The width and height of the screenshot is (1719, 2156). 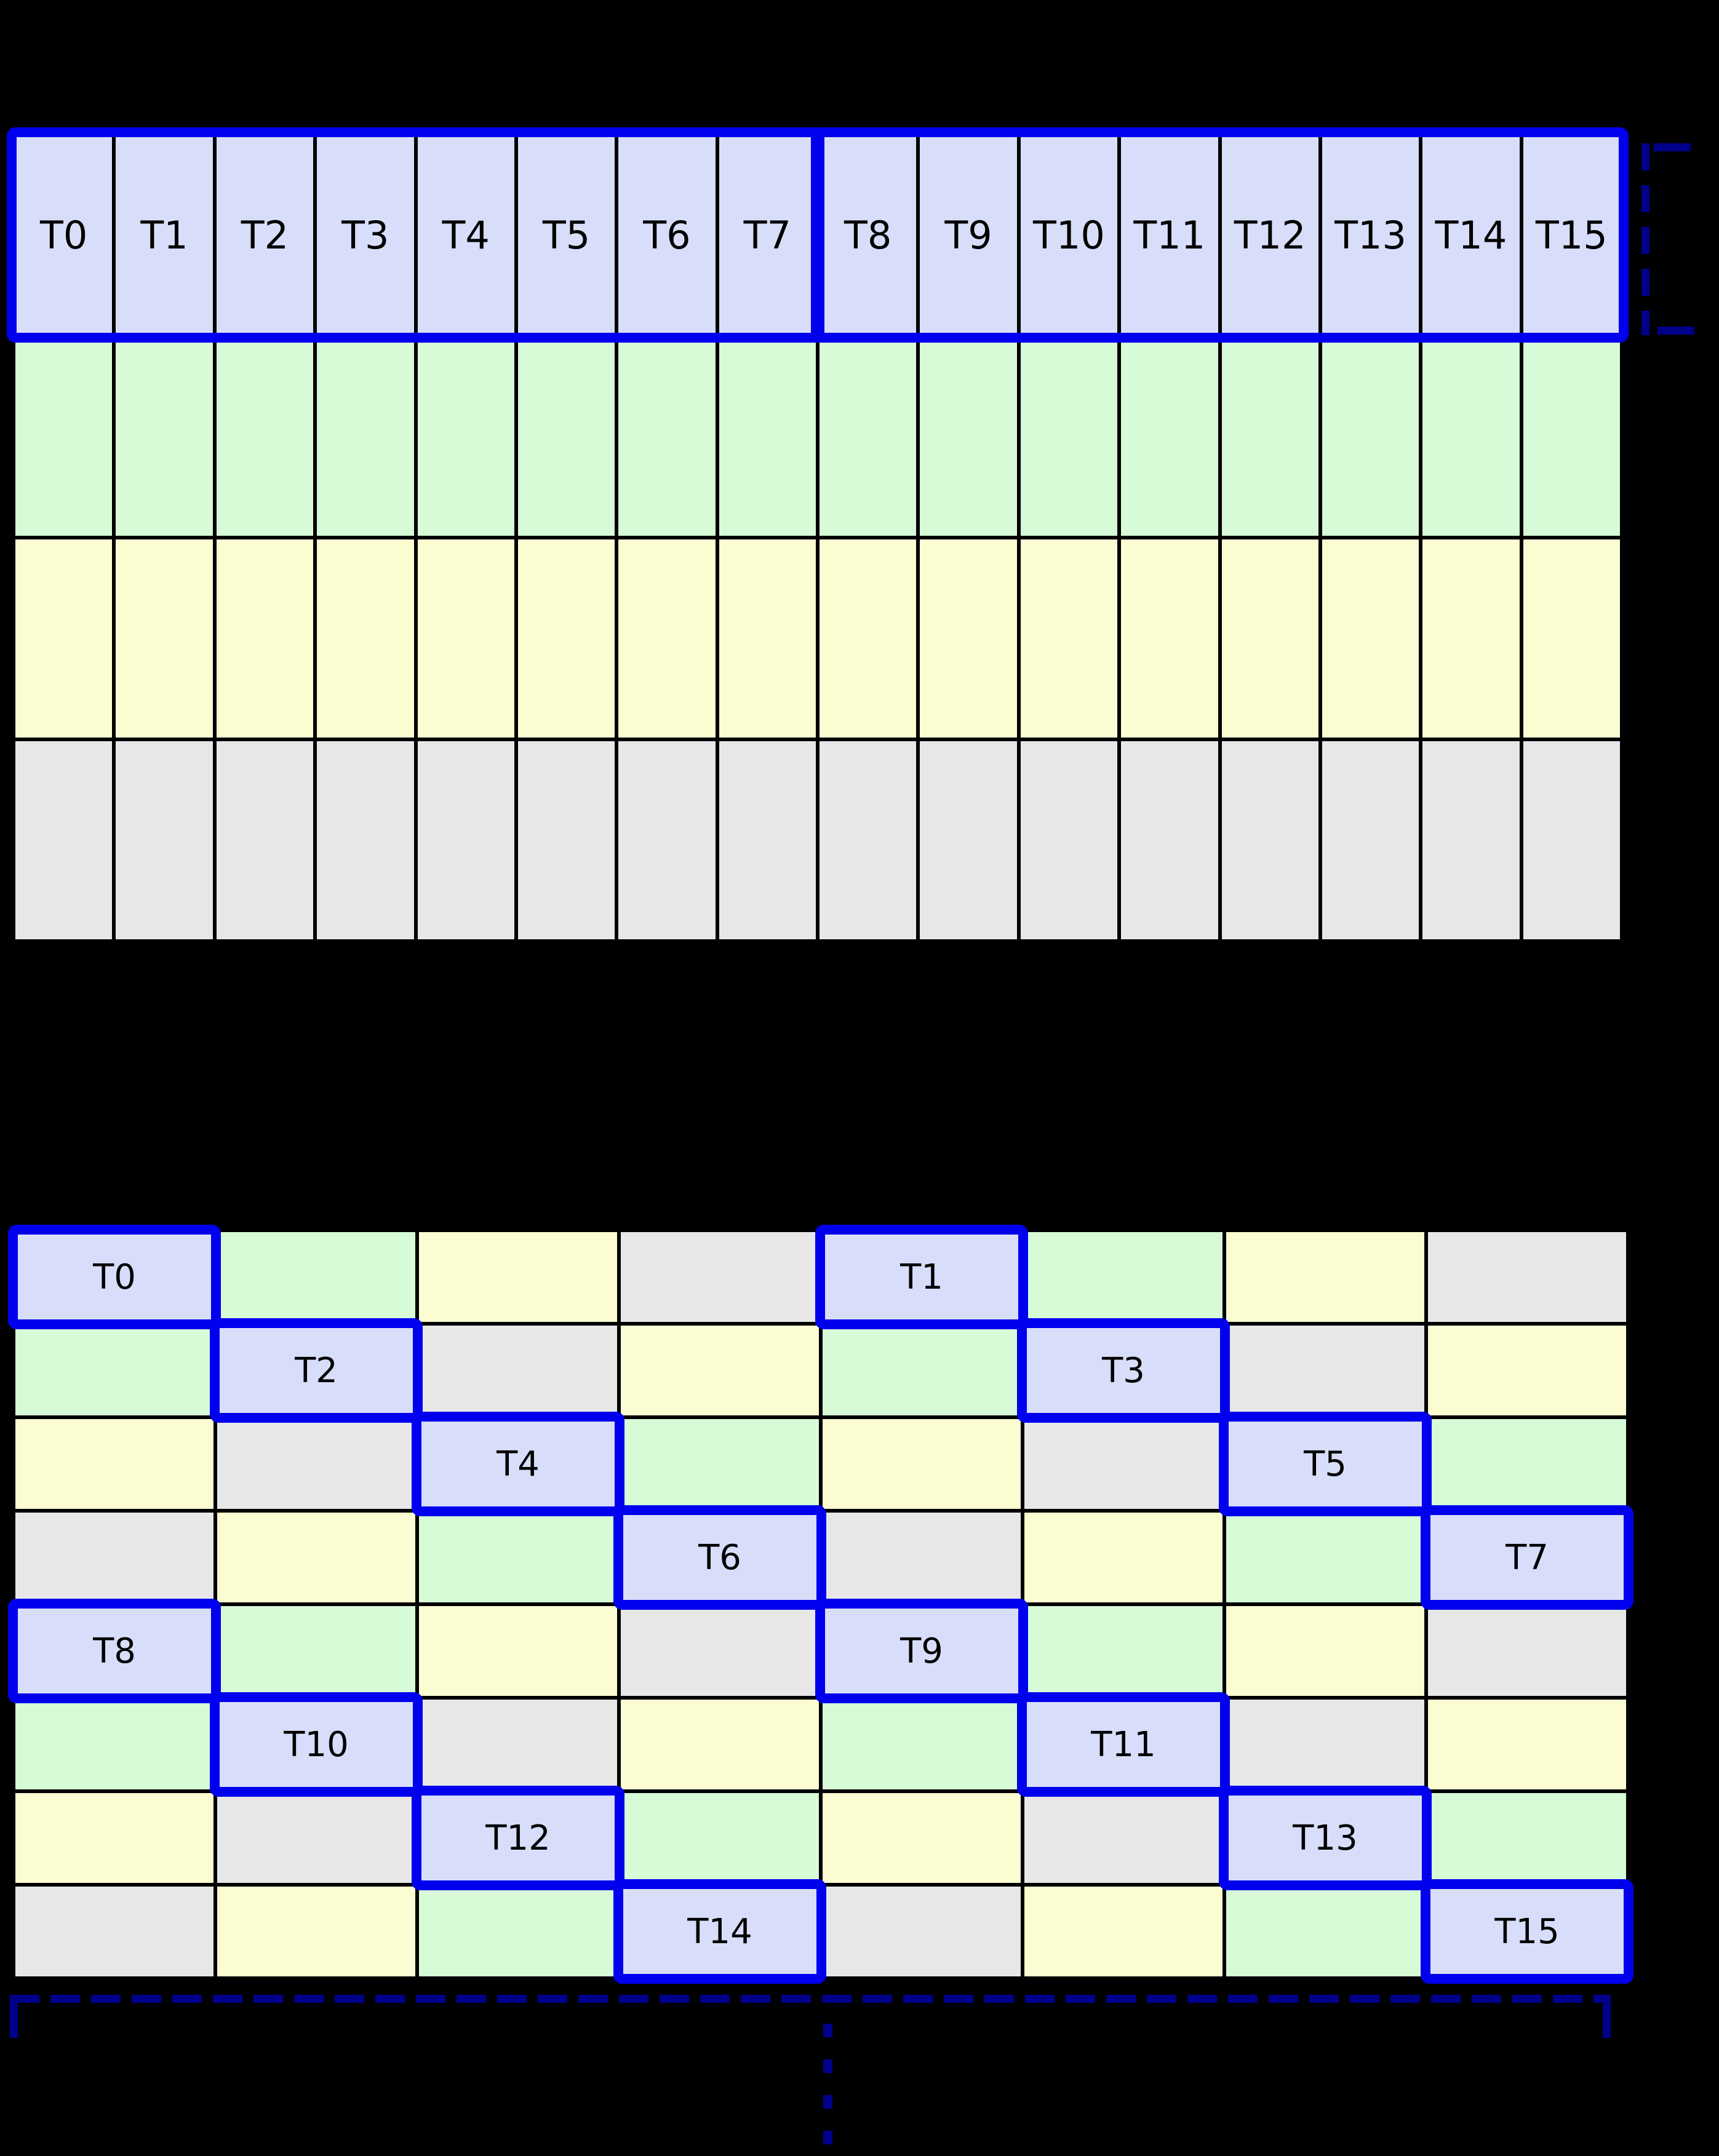 I want to click on row-group-bracket-bottom-icon, so click(x=1675, y=331).